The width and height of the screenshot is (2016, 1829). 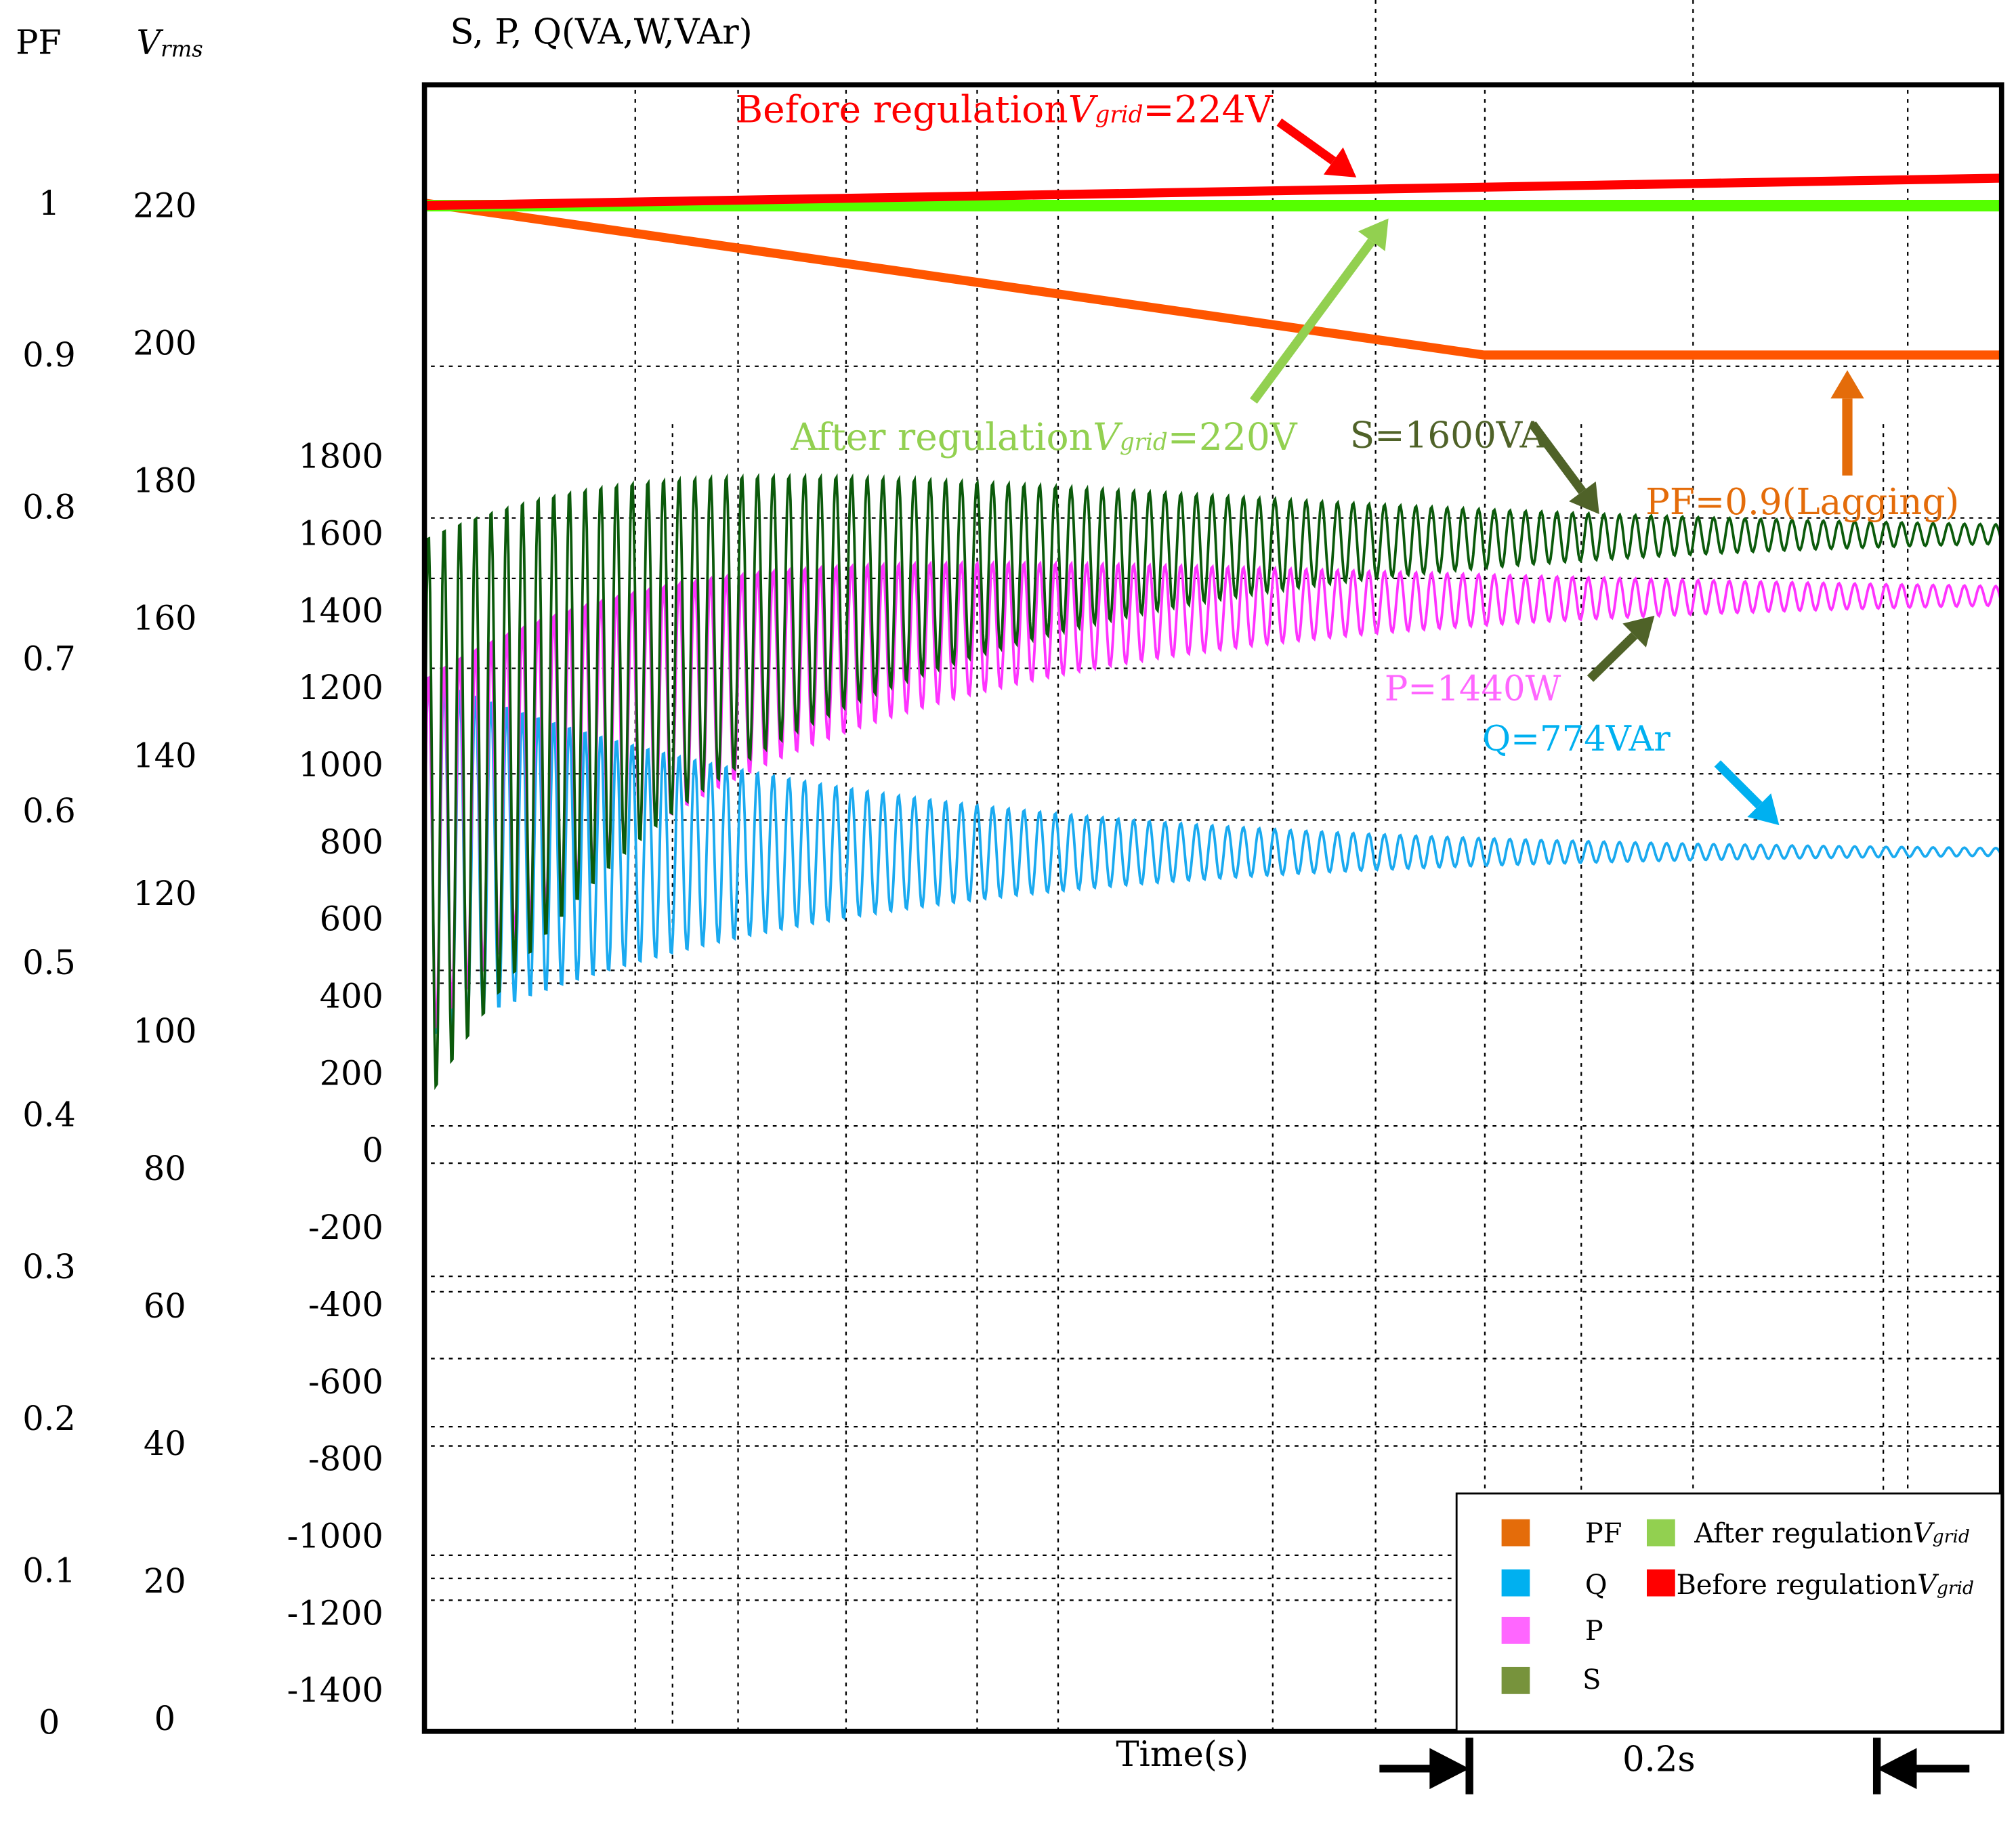 What do you see at coordinates (340, 456) in the screenshot?
I see `power-tick-label: 1800` at bounding box center [340, 456].